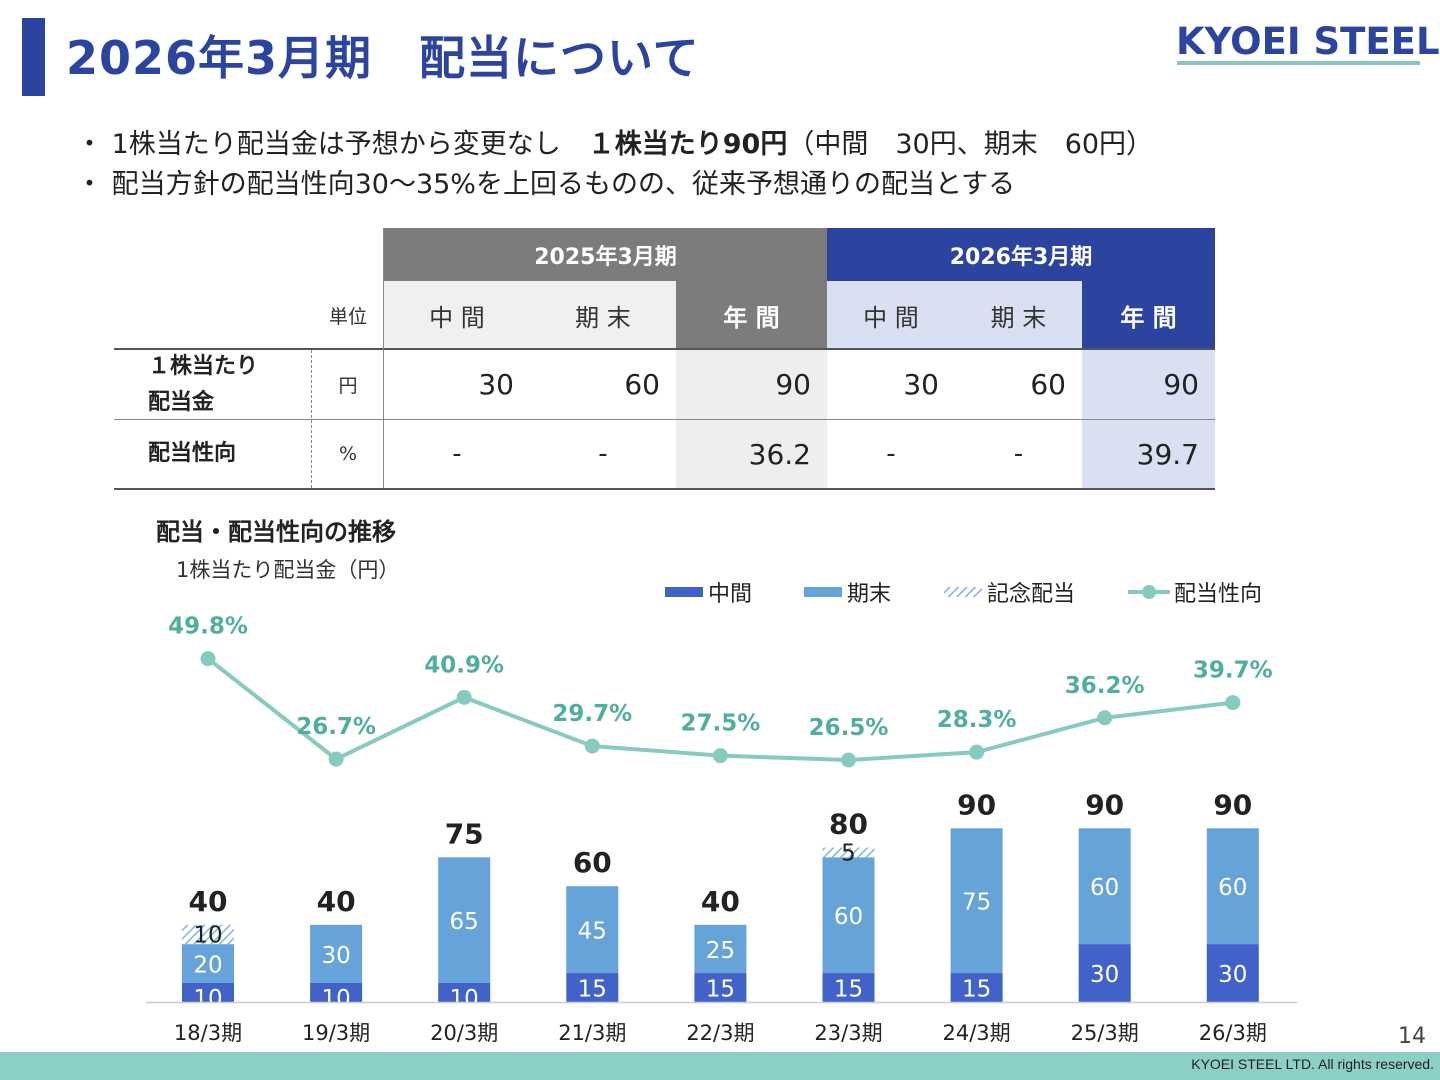 The height and width of the screenshot is (1080, 1440). Describe the element at coordinates (1148, 454) in the screenshot. I see `cell-payout-annual-2026: 39.7` at that location.